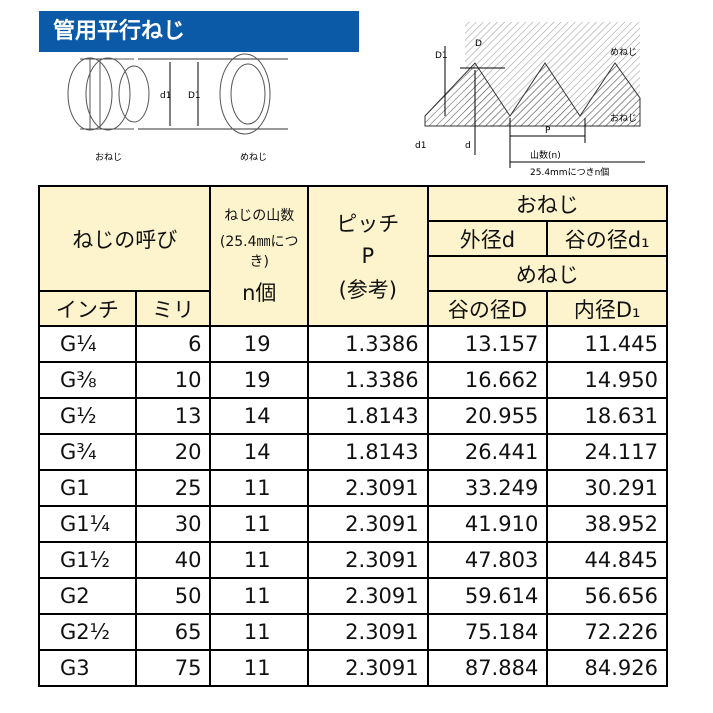  Describe the element at coordinates (487, 238) in the screenshot. I see `outer-d-header: 外径d` at that location.